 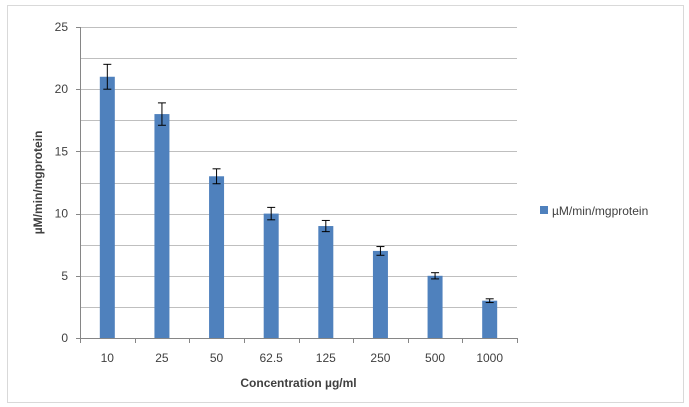 What do you see at coordinates (380, 358) in the screenshot?
I see `x-tick-label: 250` at bounding box center [380, 358].